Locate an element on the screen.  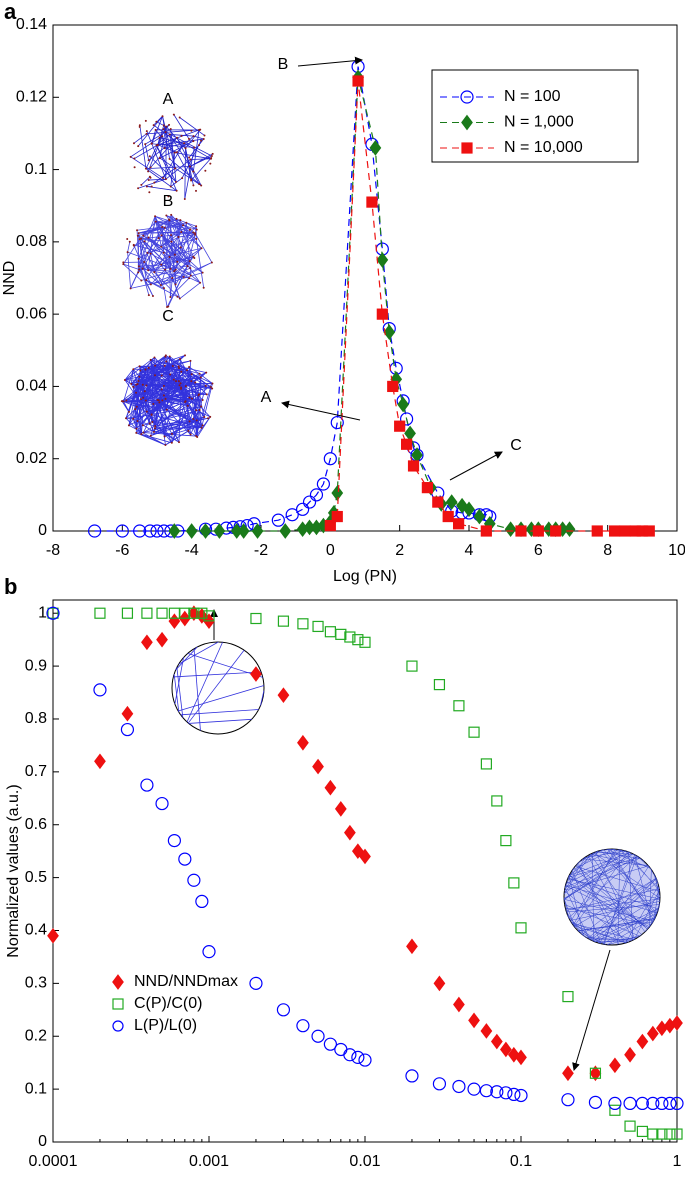
legend-label: N = 1,000 is located at coordinates (539, 122).